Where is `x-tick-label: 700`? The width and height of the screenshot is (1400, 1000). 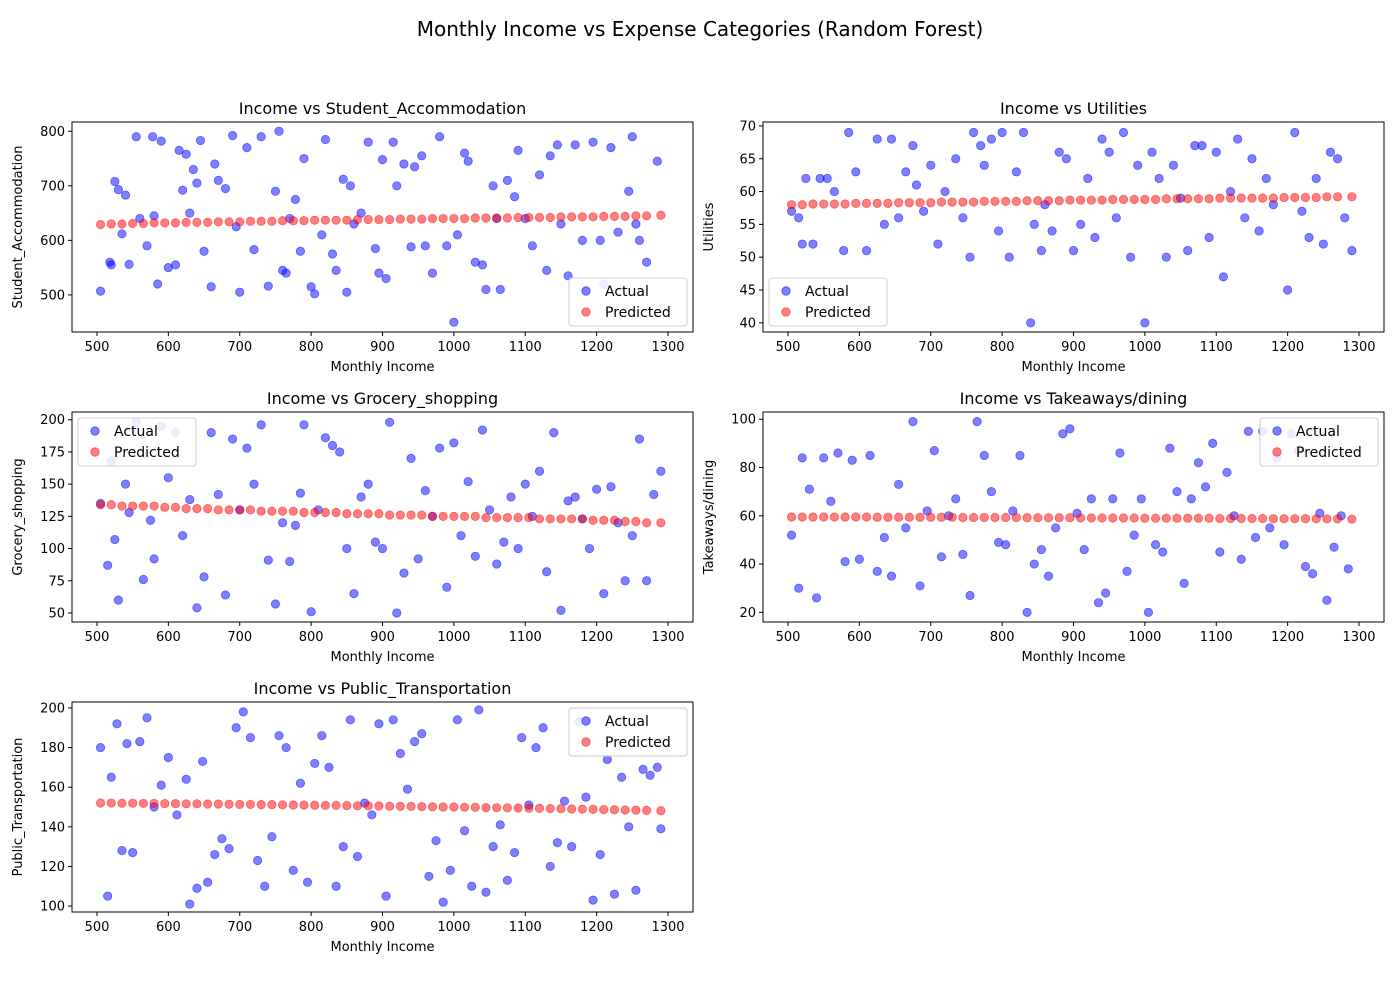
x-tick-label: 700 is located at coordinates (930, 347).